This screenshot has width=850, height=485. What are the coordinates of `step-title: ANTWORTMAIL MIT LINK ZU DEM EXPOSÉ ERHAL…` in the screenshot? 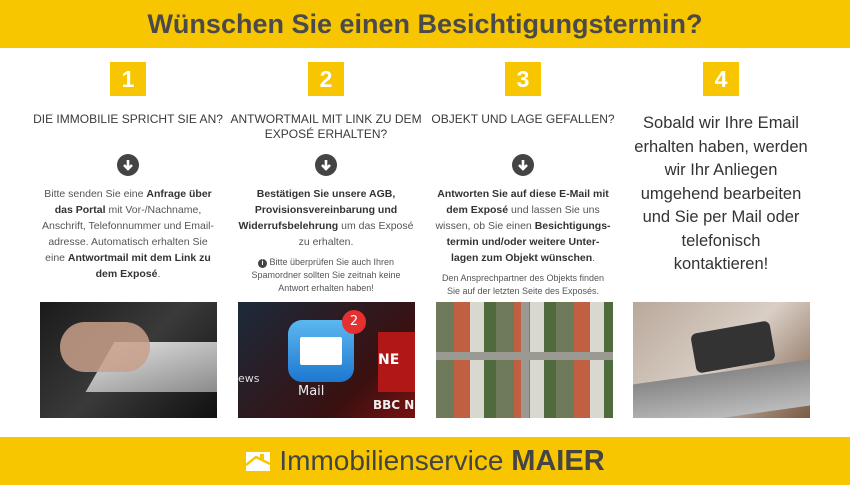 It's located at (326, 126).